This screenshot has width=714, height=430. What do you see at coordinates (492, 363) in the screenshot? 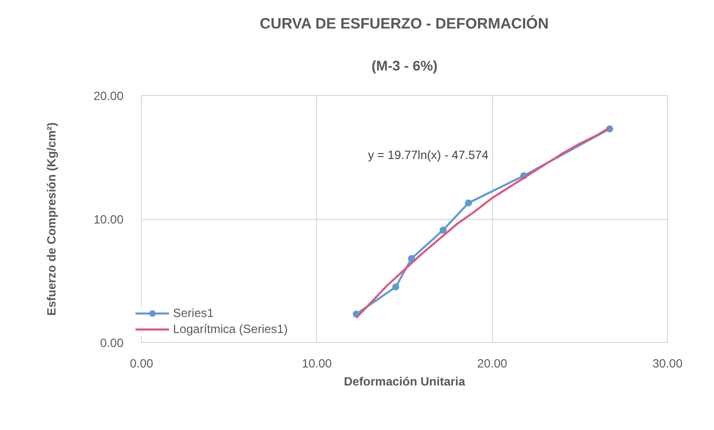
I see `x-tick-label: 20.00` at bounding box center [492, 363].